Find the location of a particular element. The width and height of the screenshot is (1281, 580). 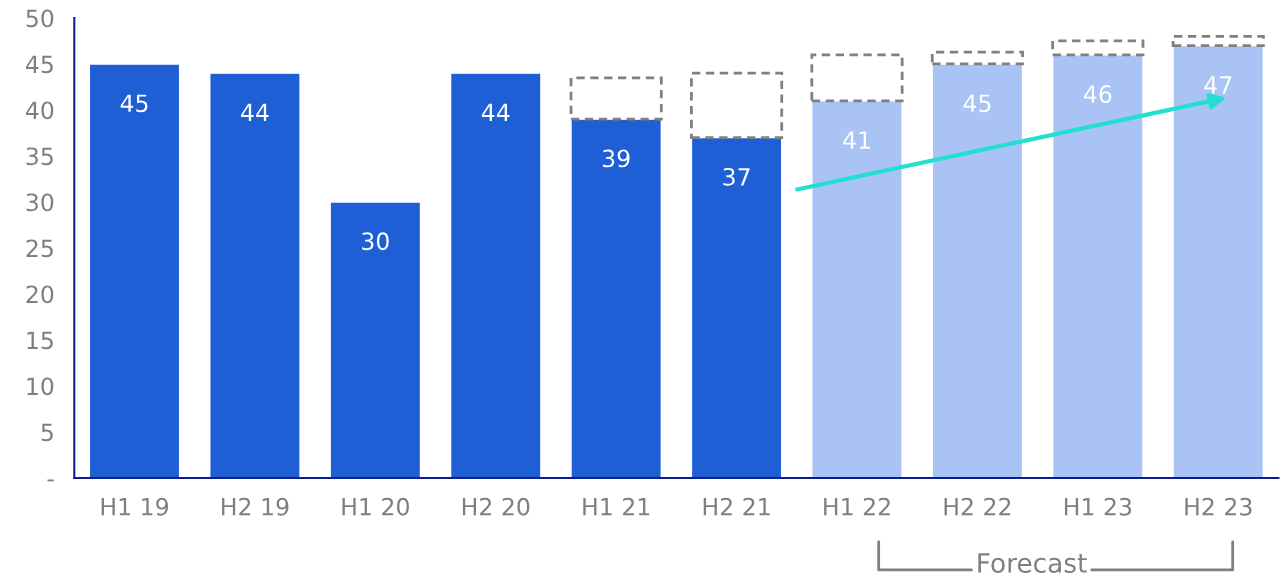

x-tick-label: H2 22 is located at coordinates (977, 506).